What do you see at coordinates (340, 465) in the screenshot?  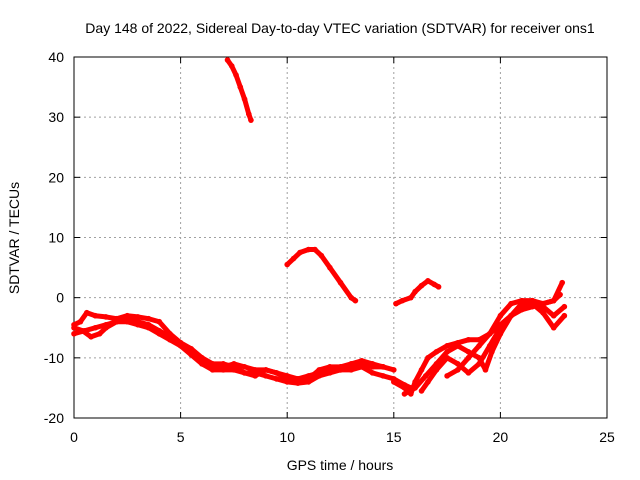 I see `x-axis-label: GPS time / hours` at bounding box center [340, 465].